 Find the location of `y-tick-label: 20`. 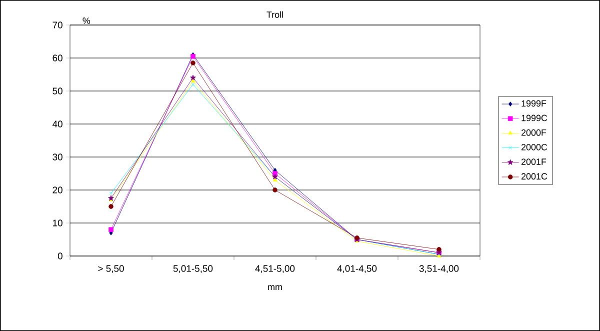

y-tick-label: 20 is located at coordinates (57, 190).